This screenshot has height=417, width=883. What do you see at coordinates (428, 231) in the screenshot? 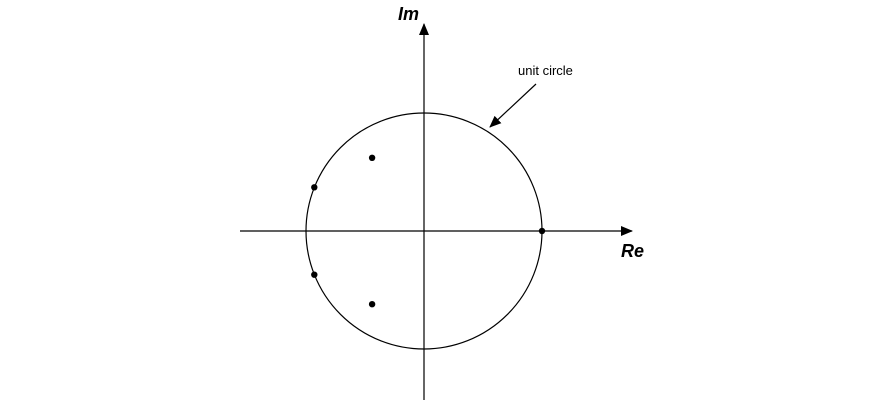
I see `points-group` at bounding box center [428, 231].